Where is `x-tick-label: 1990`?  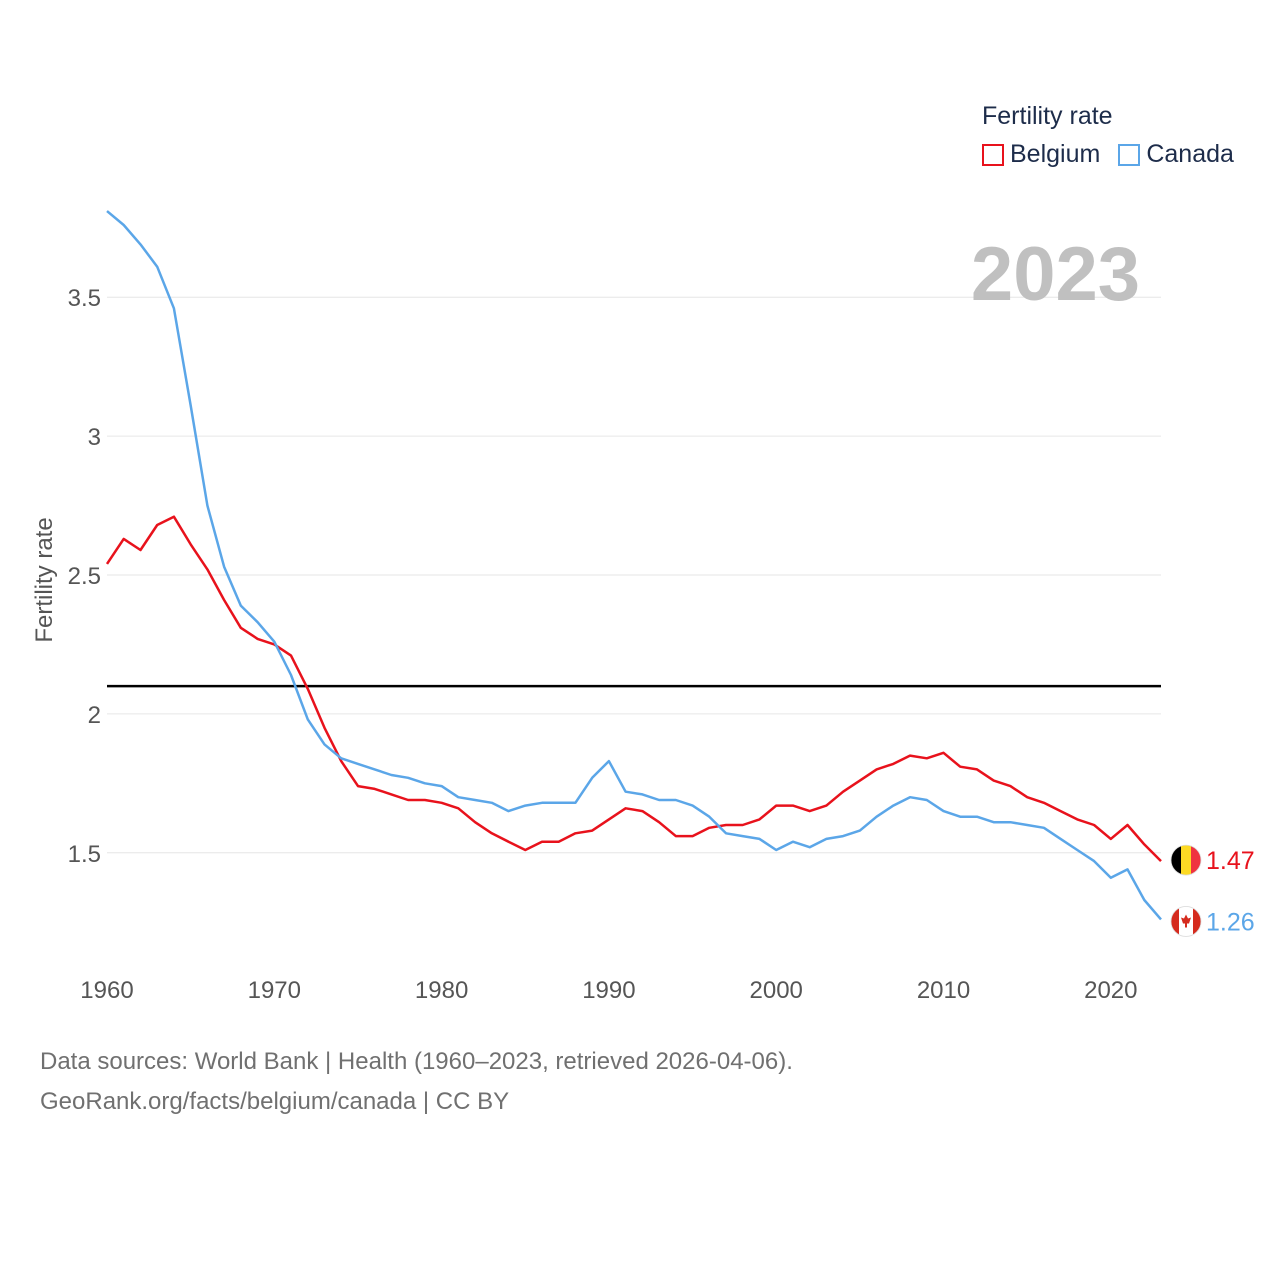 x-tick-label: 1990 is located at coordinates (608, 990).